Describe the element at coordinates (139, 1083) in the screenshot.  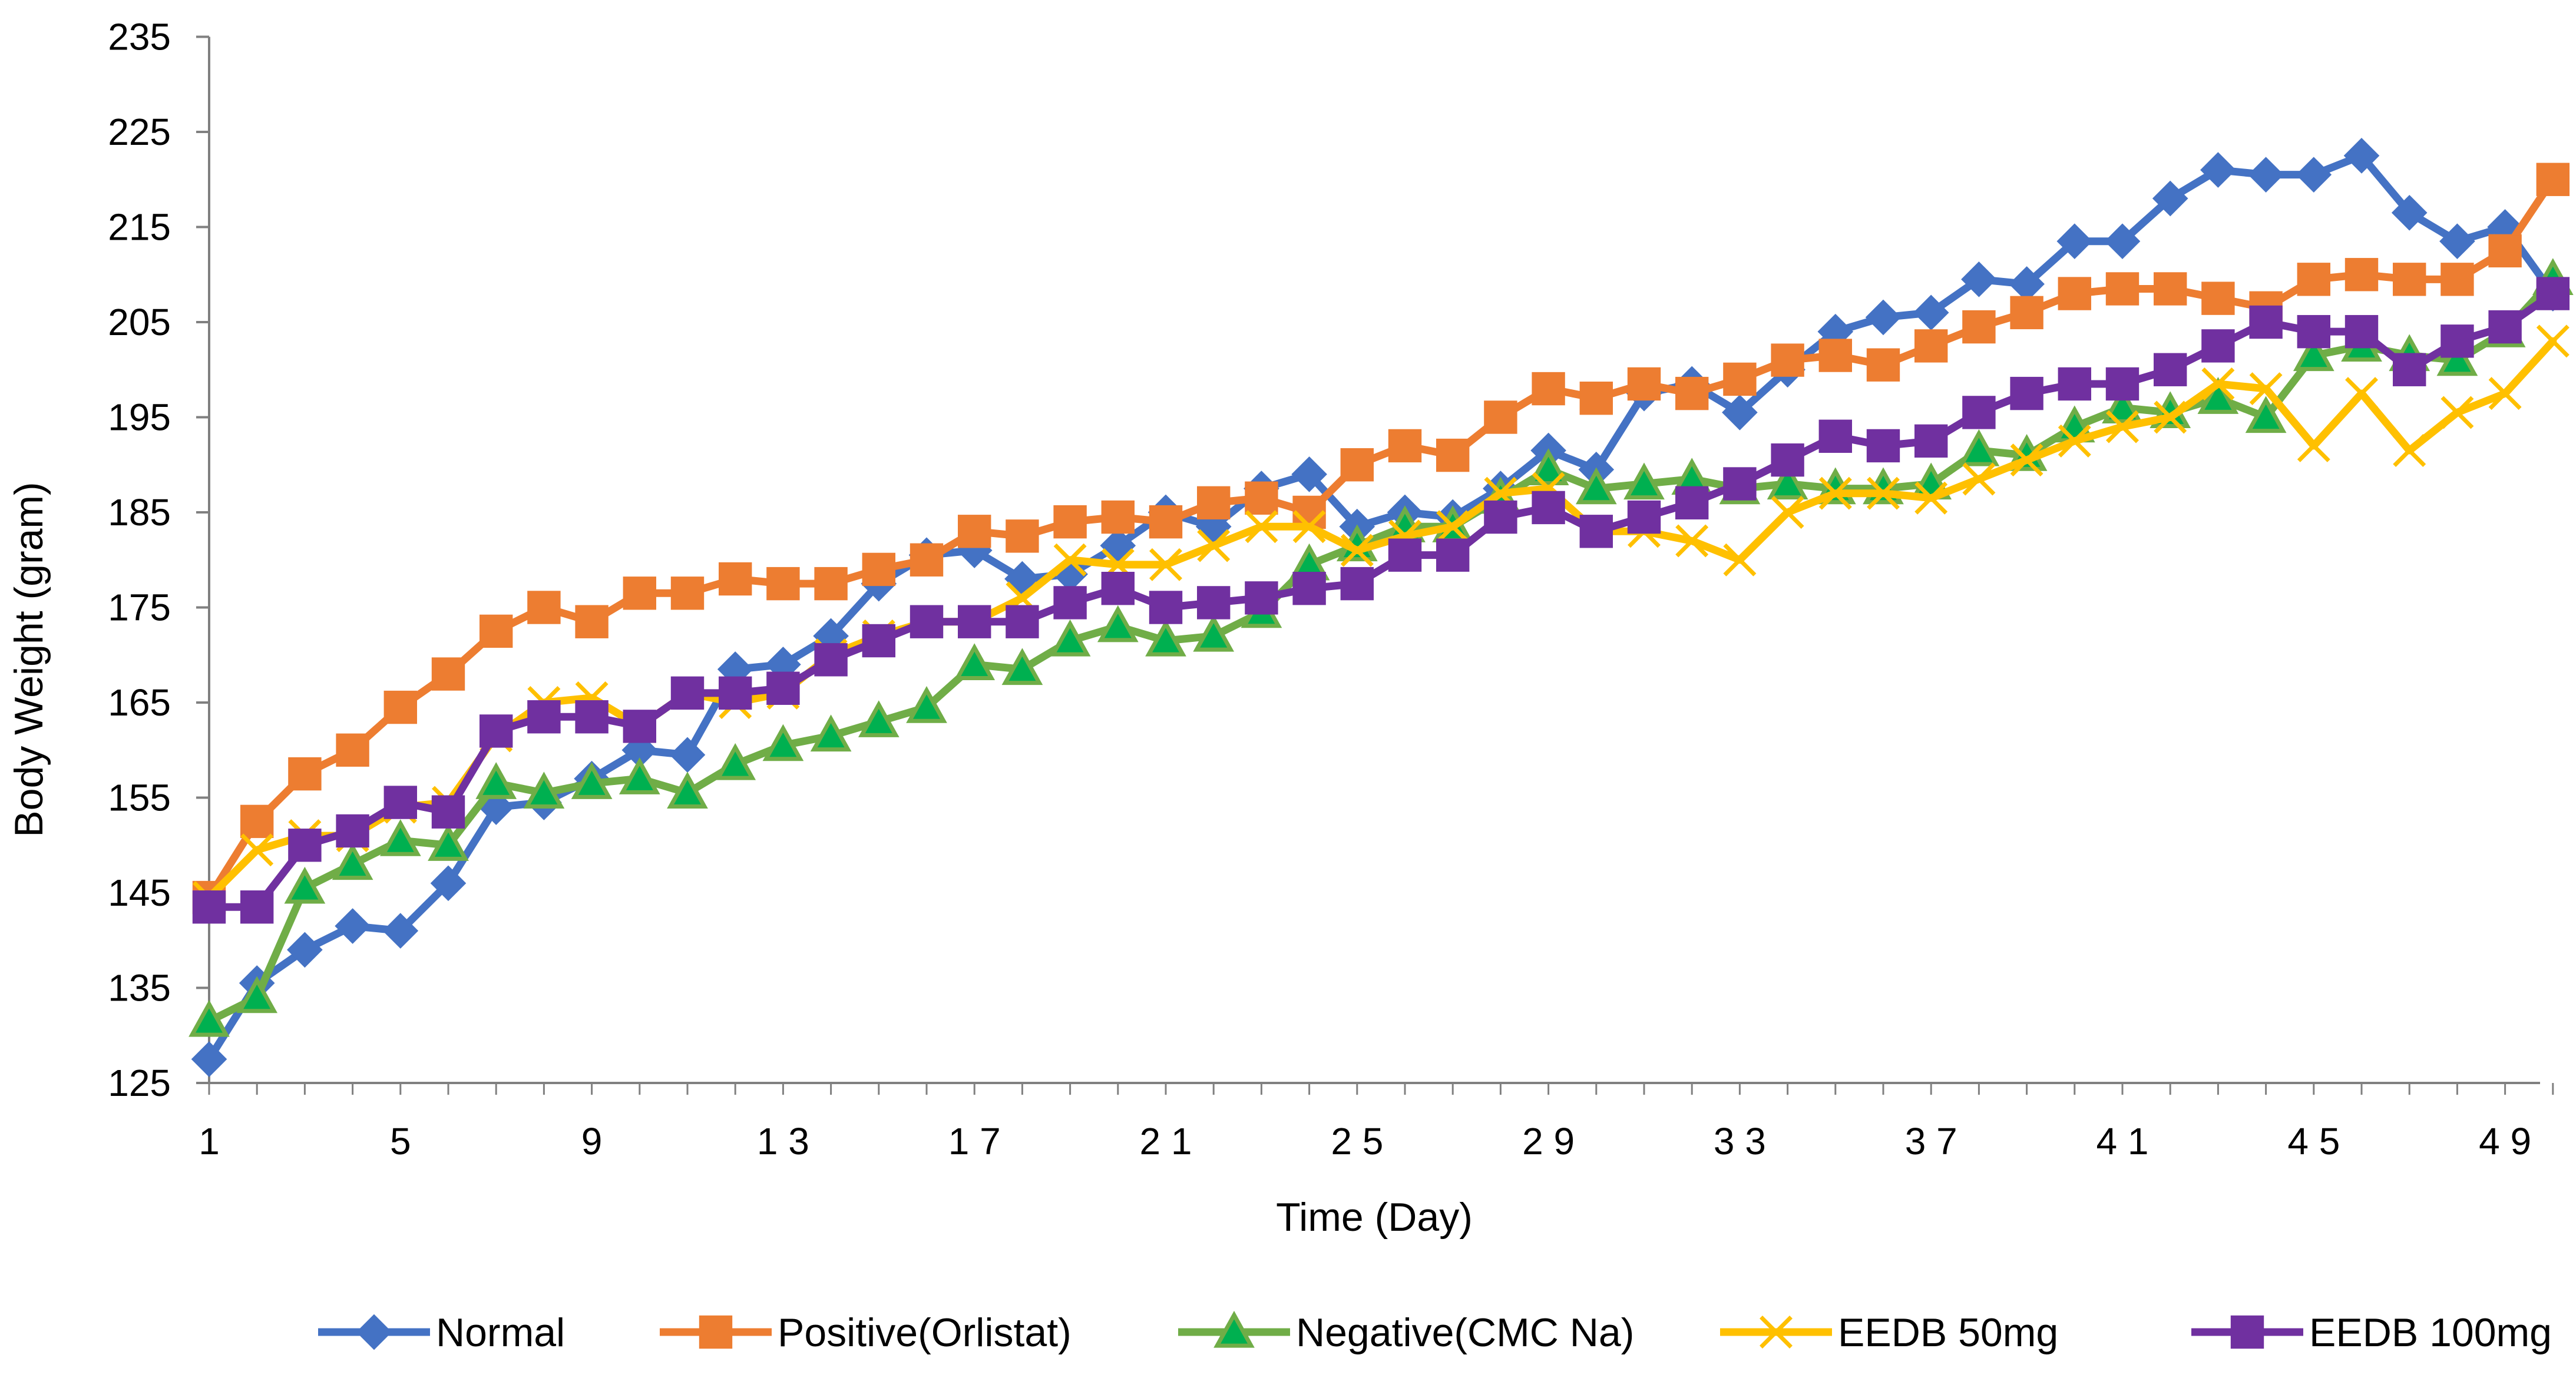
I see `y-tick-label: 125` at that location.